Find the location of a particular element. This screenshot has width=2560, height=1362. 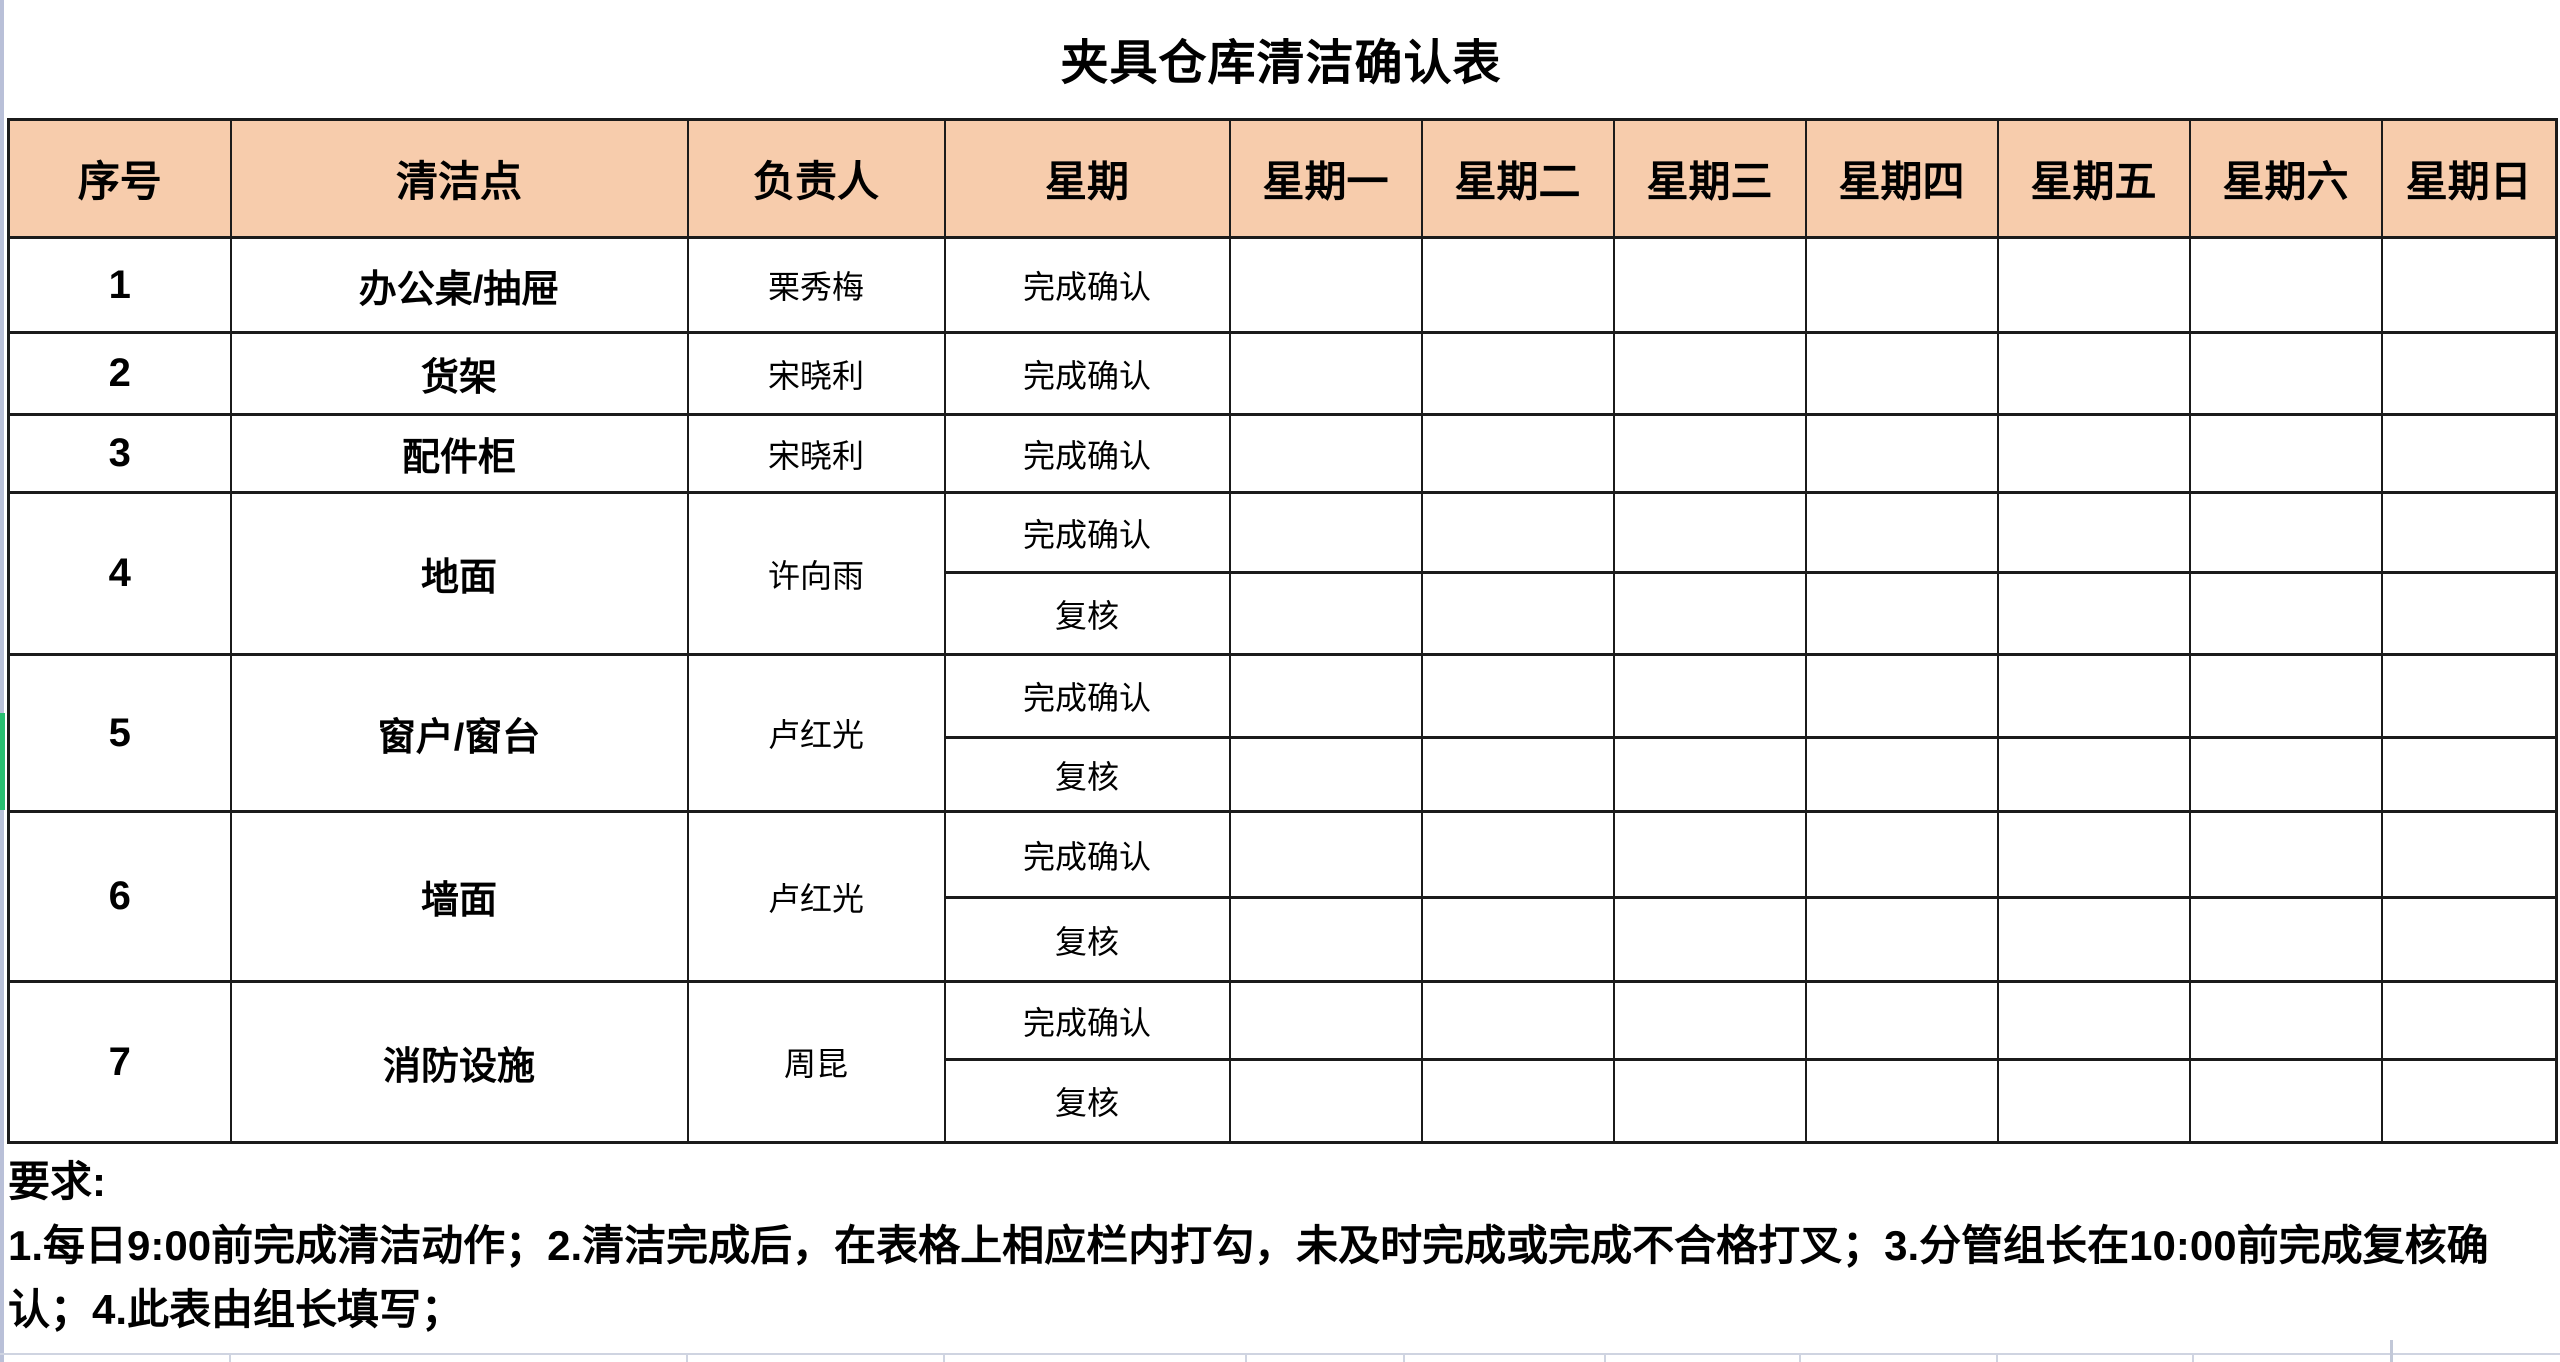

header-cell-week: 星期 is located at coordinates (1087, 178).